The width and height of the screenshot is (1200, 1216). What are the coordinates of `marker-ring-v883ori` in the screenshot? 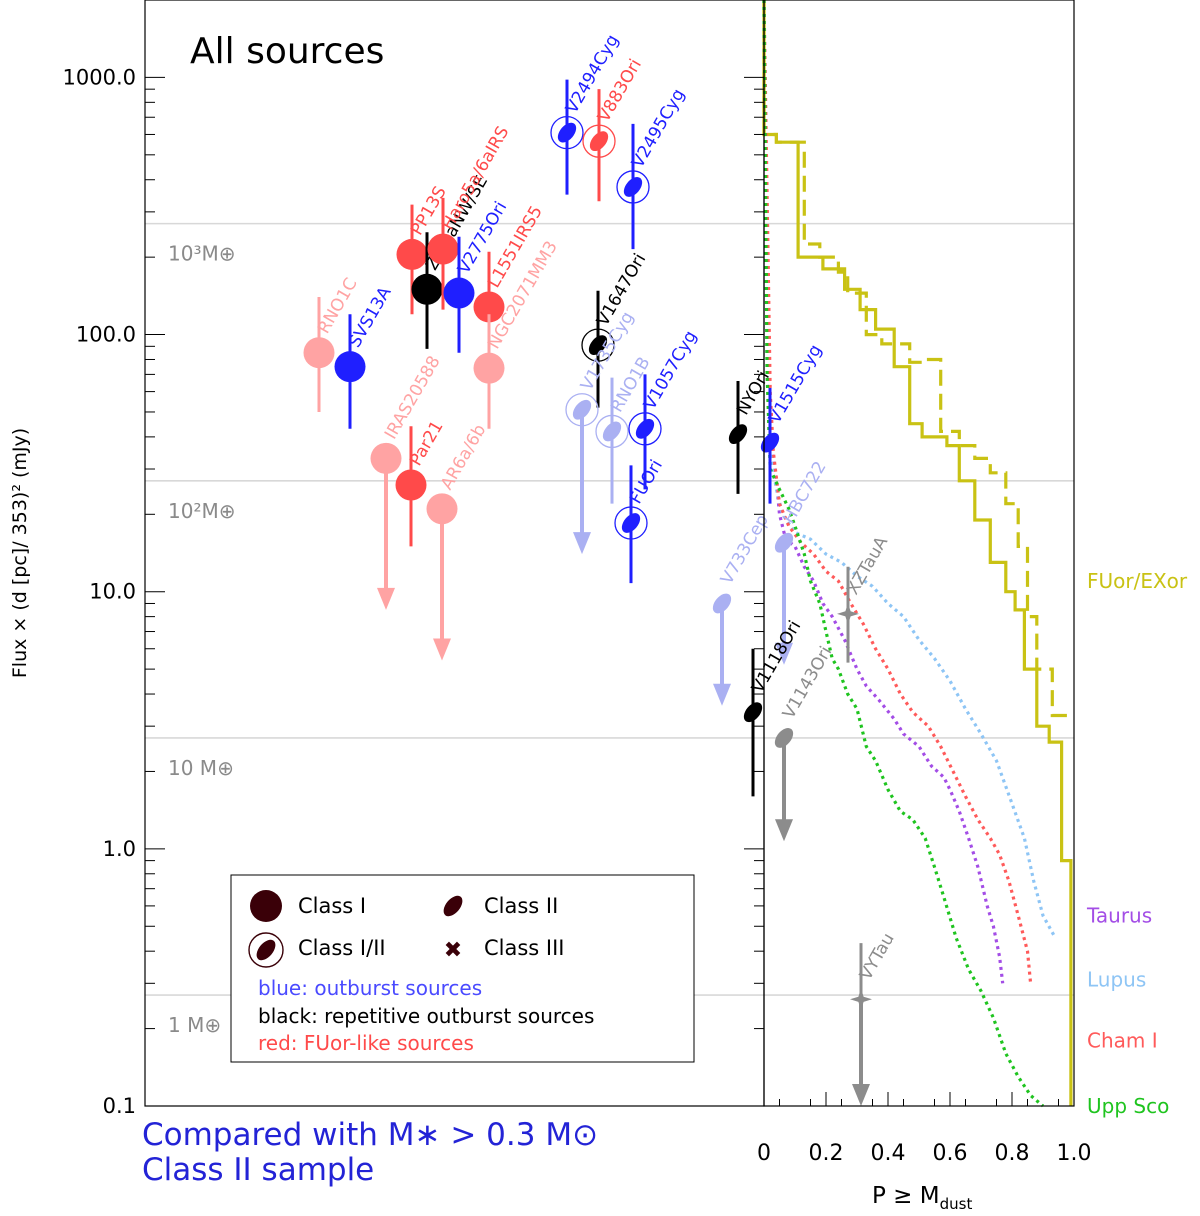 It's located at (599, 141).